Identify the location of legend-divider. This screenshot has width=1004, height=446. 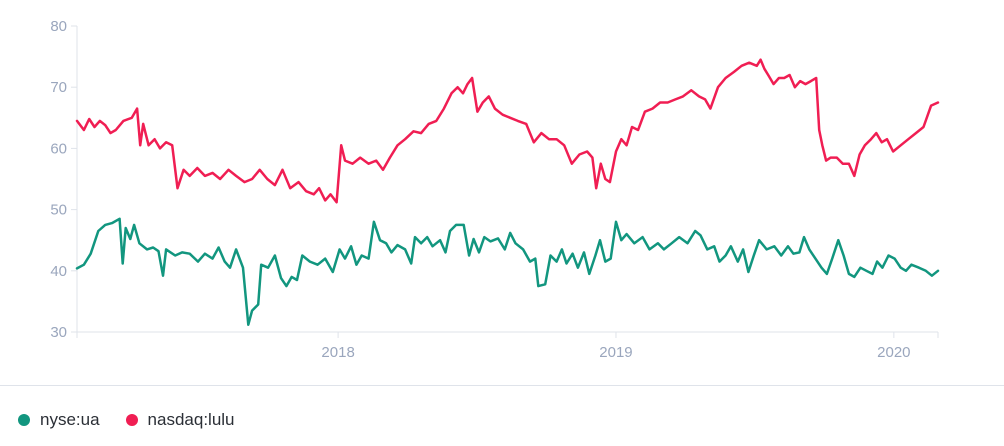
(502, 385).